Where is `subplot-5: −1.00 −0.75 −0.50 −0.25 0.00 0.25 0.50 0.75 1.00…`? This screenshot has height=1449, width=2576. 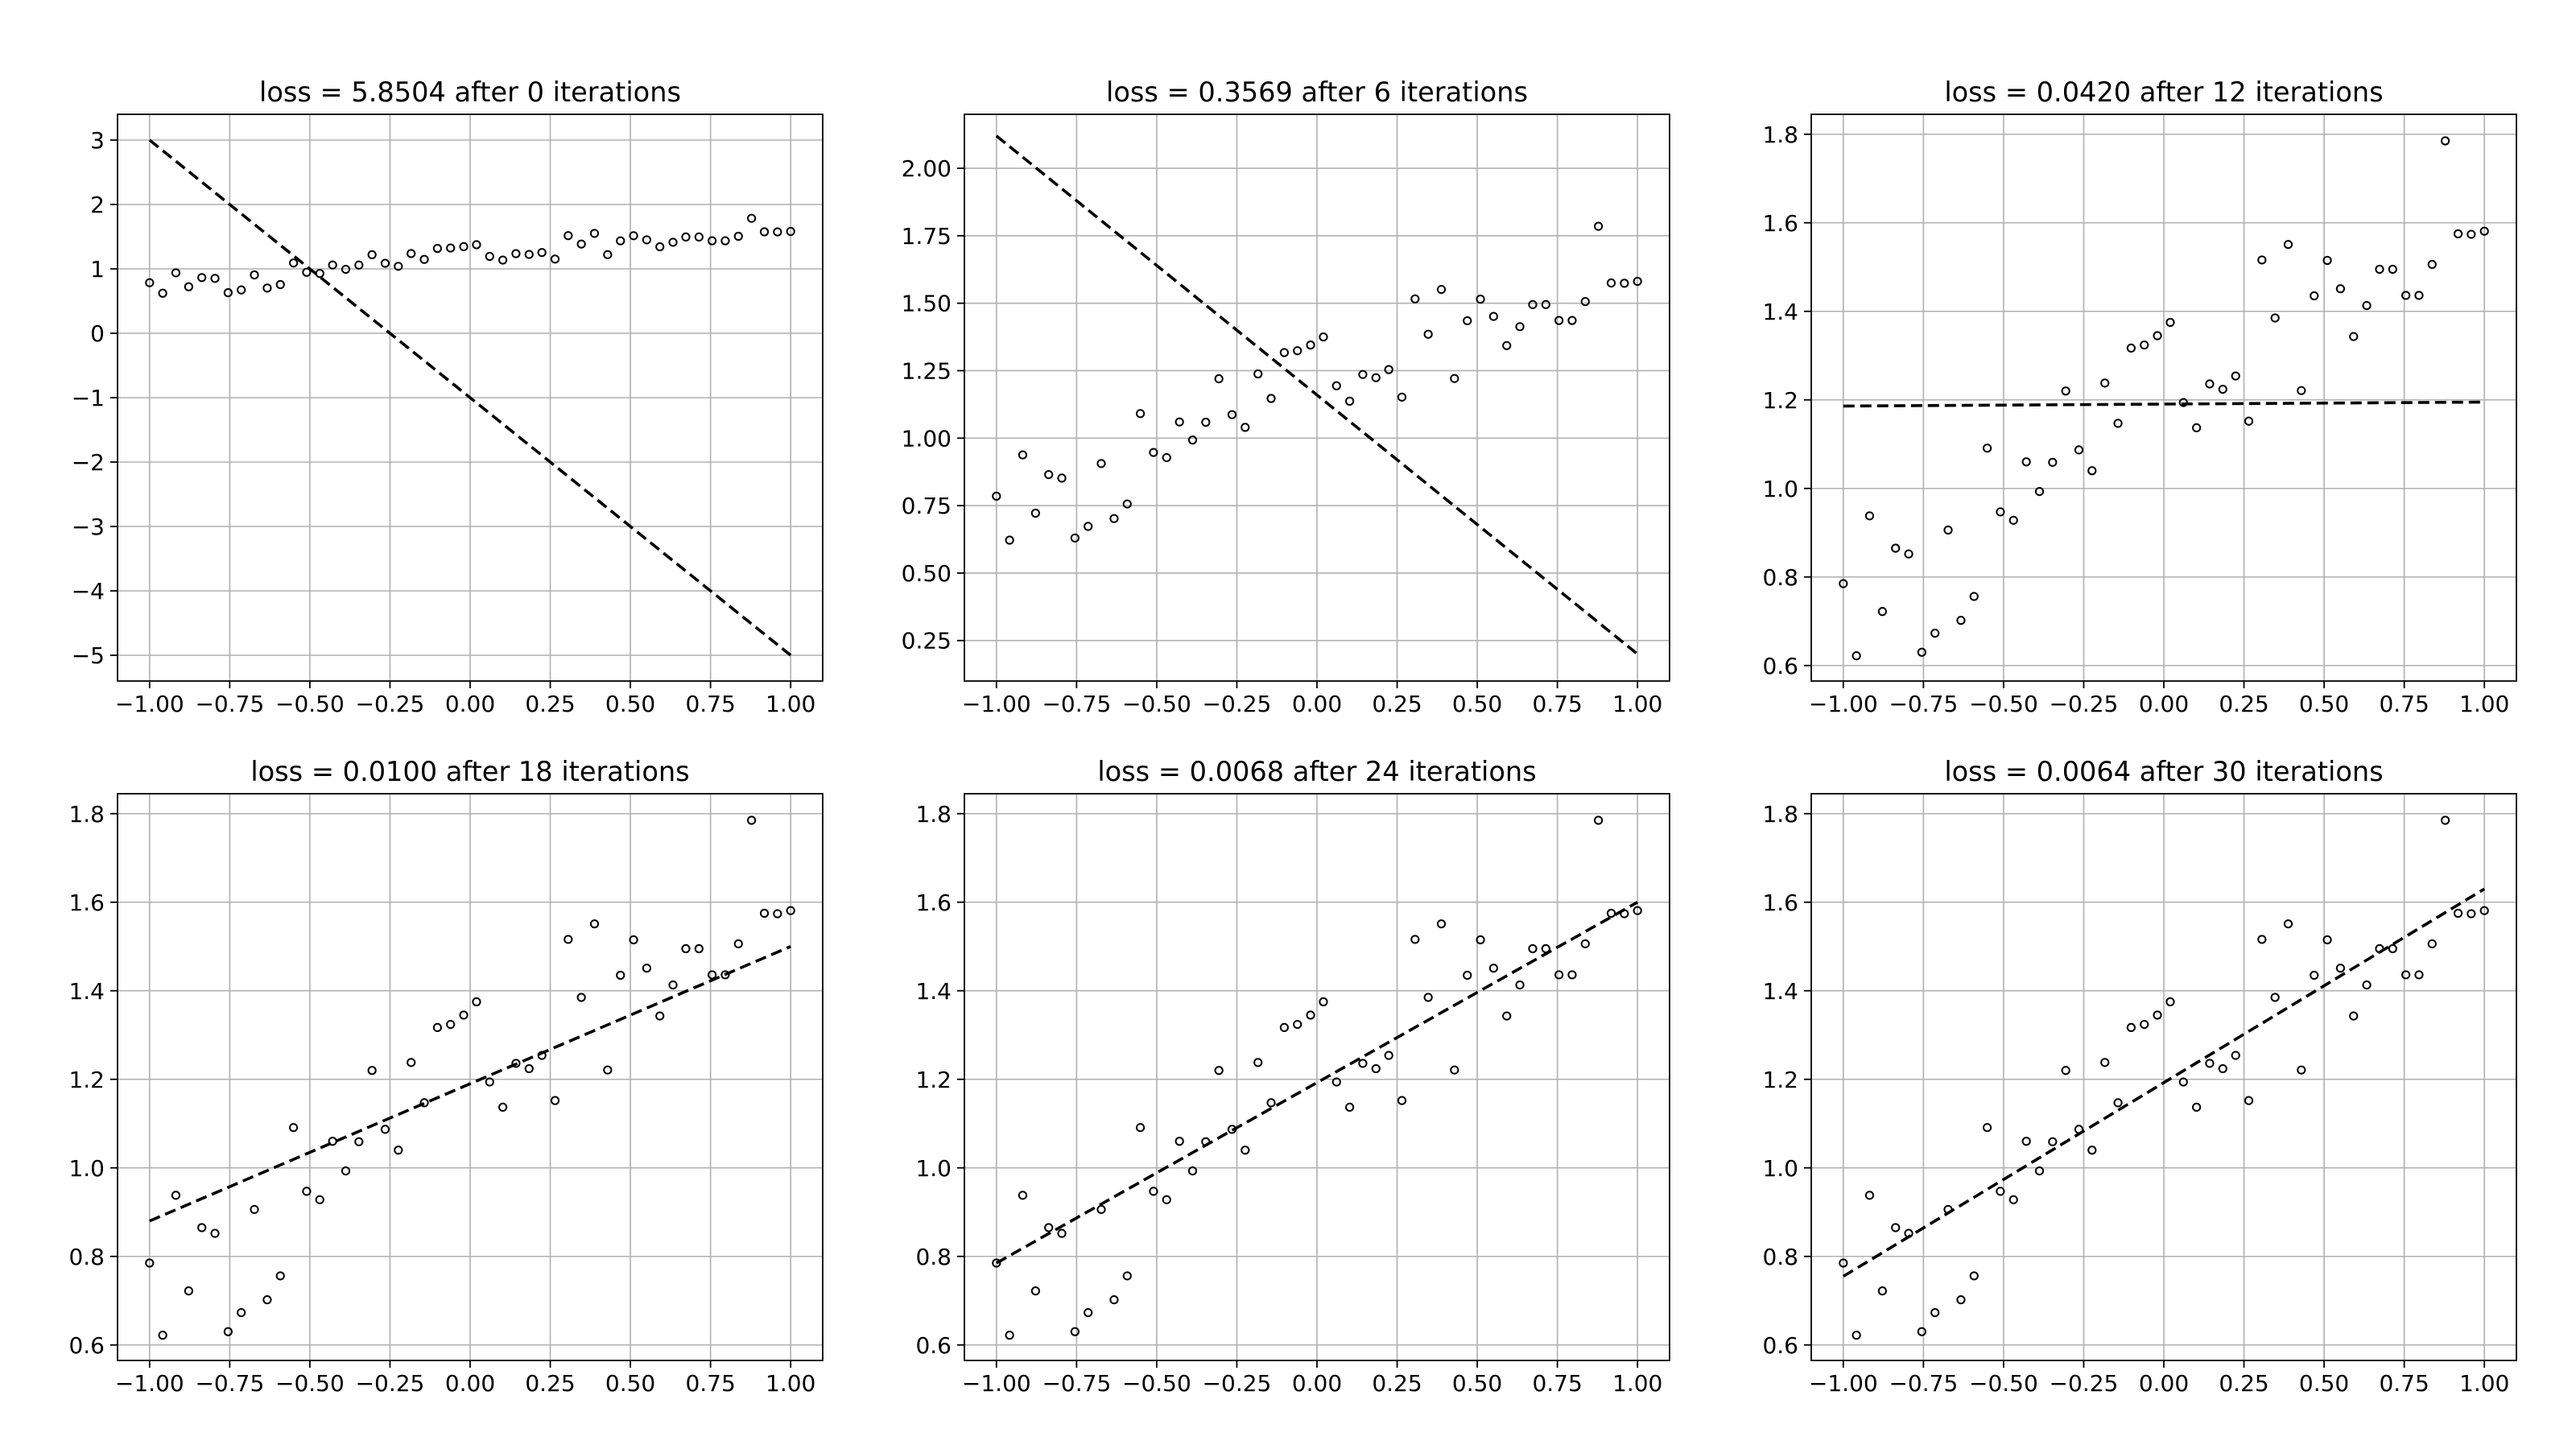 subplot-5: −1.00 −0.75 −0.50 −0.25 0.00 0.25 0.50 0.75 1.00… is located at coordinates (1292, 1076).